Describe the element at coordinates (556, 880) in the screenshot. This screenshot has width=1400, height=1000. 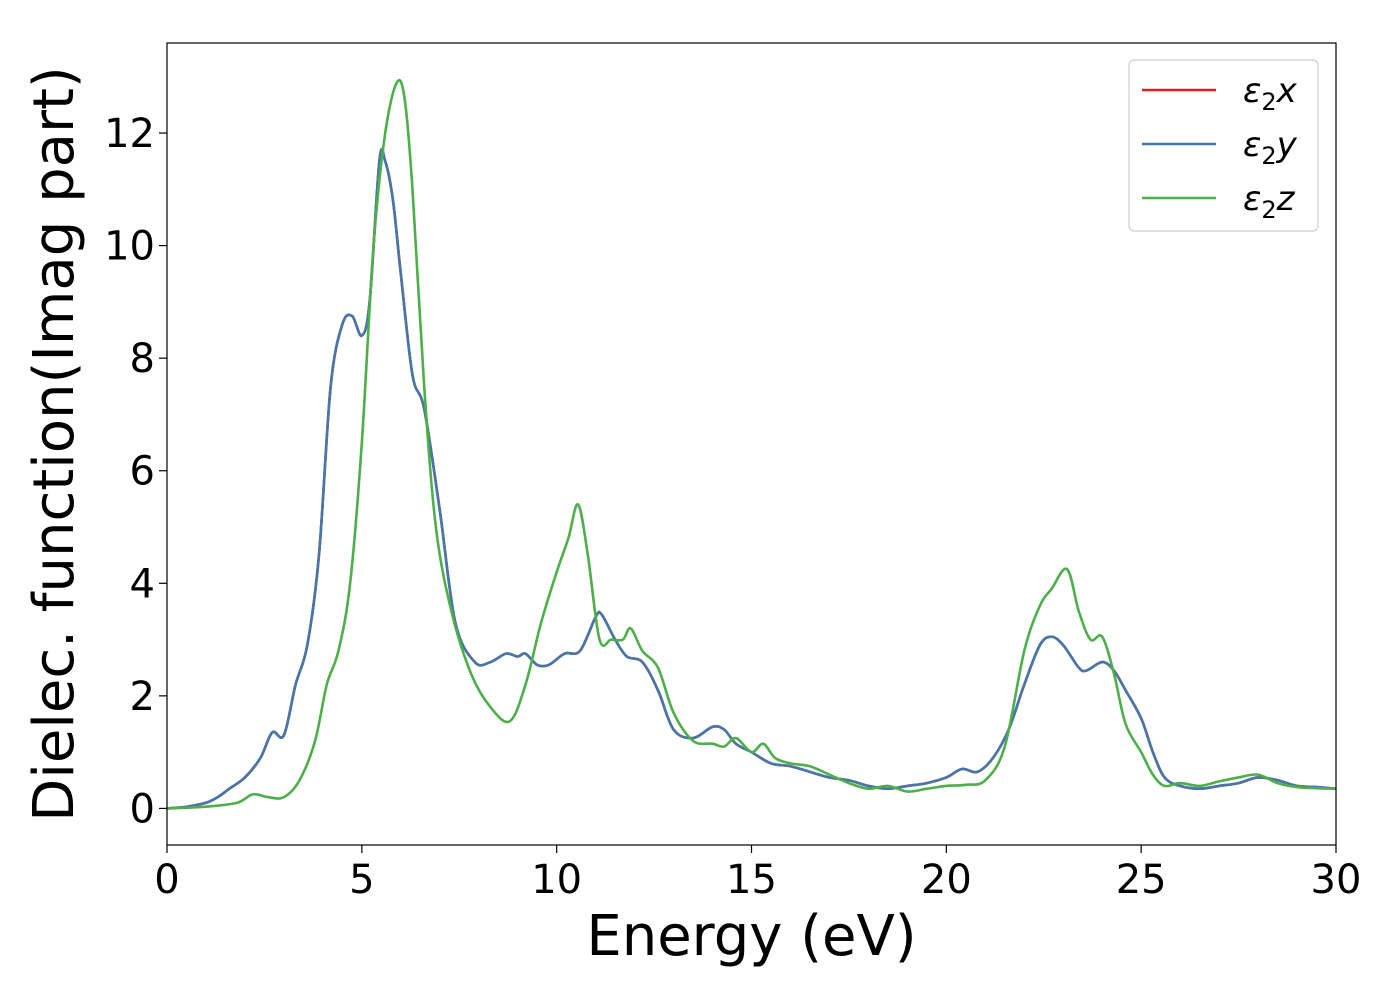
I see `x-tick-label: 10` at that location.